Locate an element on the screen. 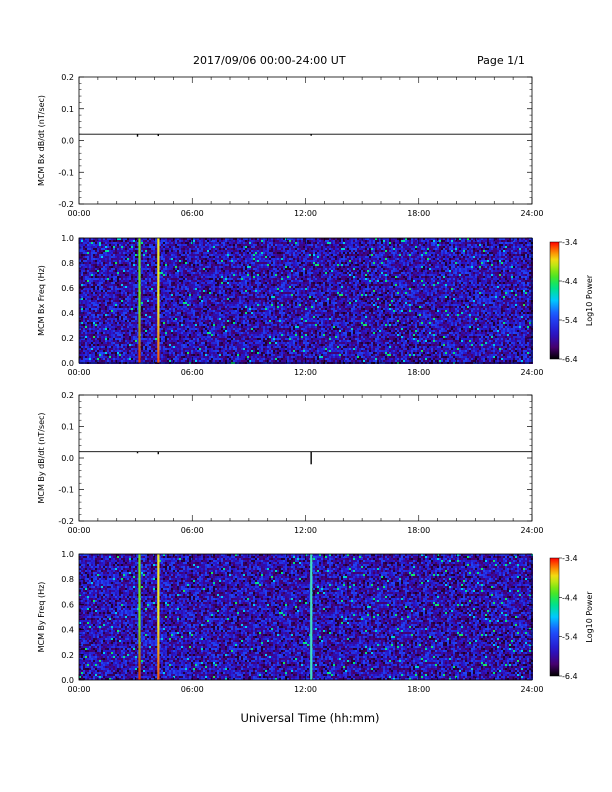 This screenshot has height=792, width=612. y-axis-title: MCM By dB/dt (nT/sec) is located at coordinates (41, 457).